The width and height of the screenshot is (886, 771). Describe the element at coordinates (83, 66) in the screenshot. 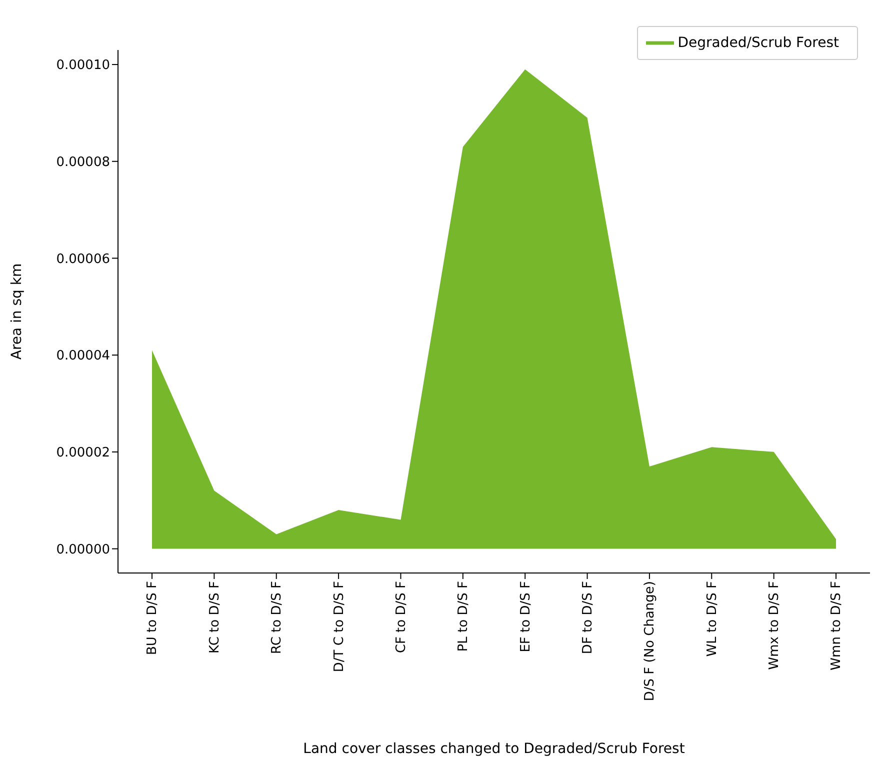

I see `y-tick-label: 0.00010` at that location.